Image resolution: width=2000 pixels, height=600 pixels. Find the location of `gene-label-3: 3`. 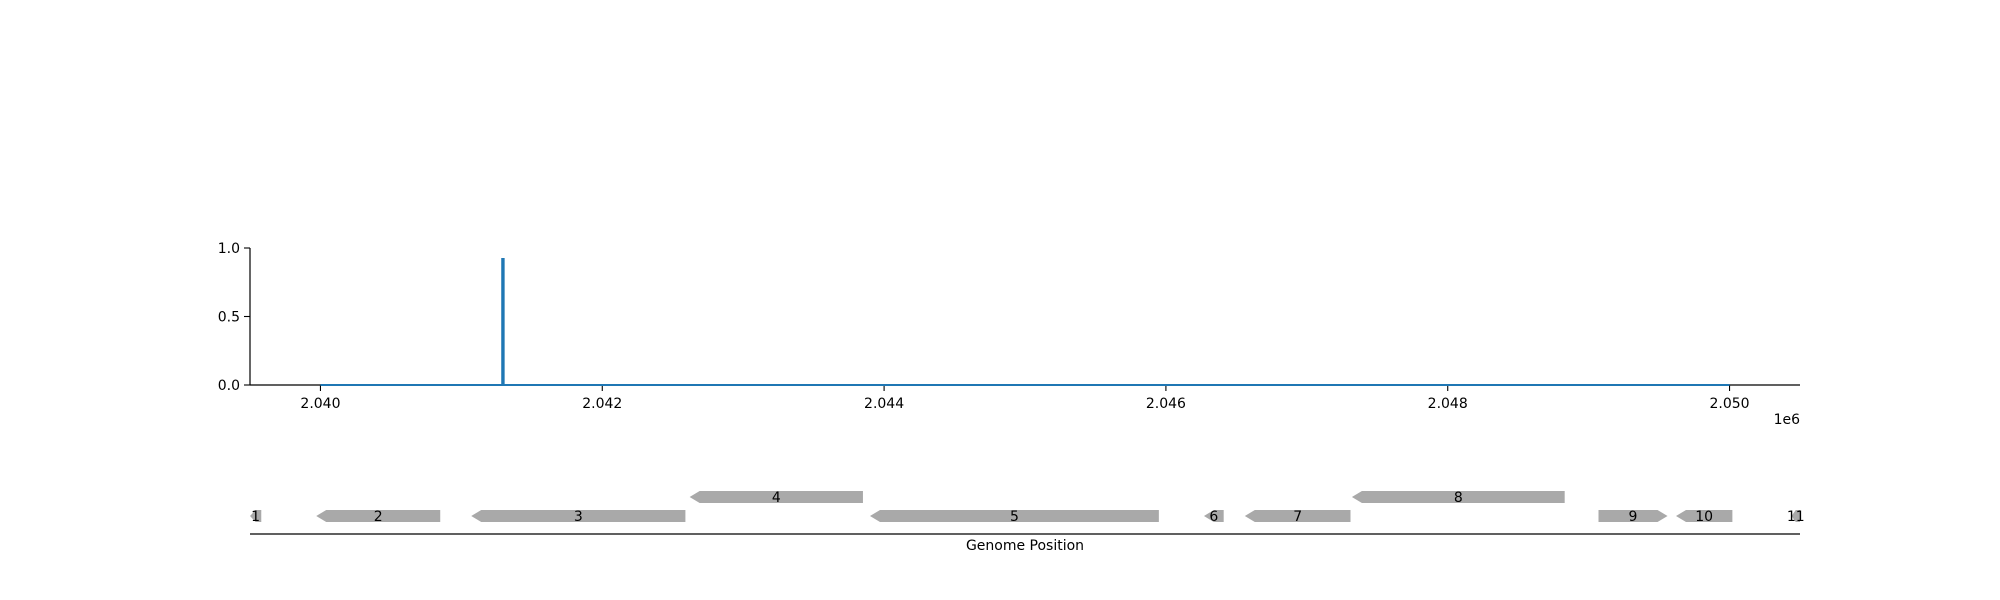

gene-label-3: 3 is located at coordinates (578, 517).